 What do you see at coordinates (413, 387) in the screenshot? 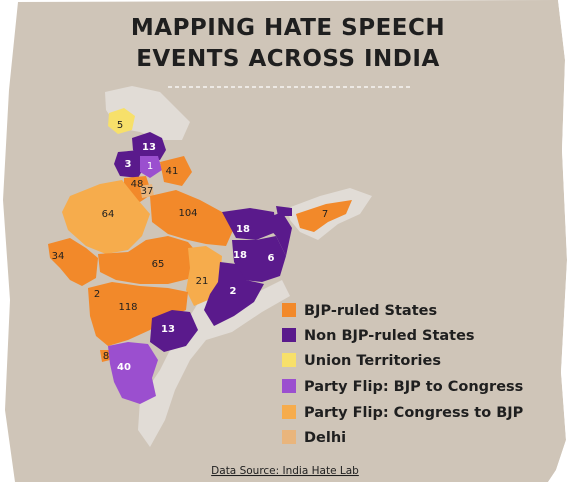
I see `legend-label-flip-bjp-to-congress: Party Flip: BJP to Congress` at bounding box center [413, 387].